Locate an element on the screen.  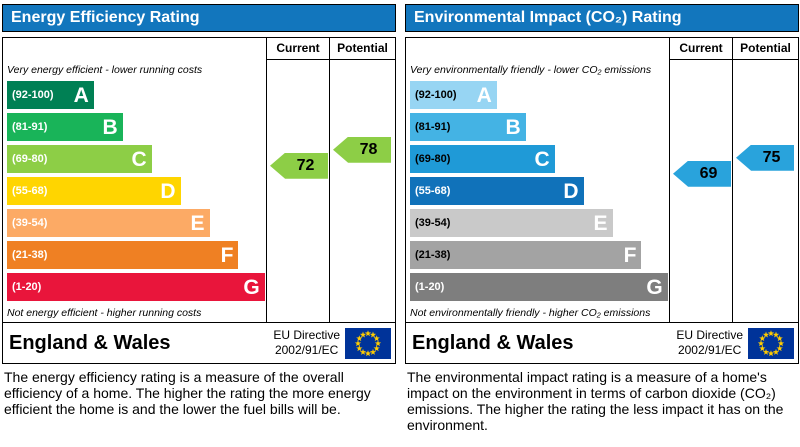
potential-column: 75 is located at coordinates (765, 191).